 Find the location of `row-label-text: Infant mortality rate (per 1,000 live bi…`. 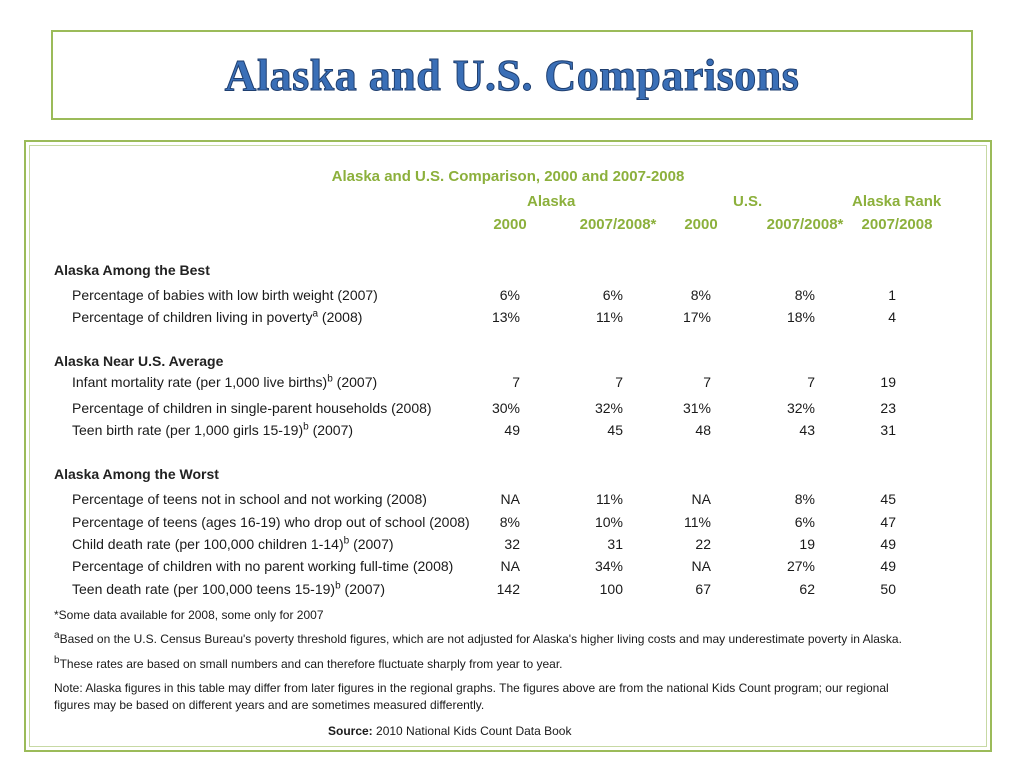

row-label-text: Infant mortality rate (per 1,000 live bi… is located at coordinates (200, 382).